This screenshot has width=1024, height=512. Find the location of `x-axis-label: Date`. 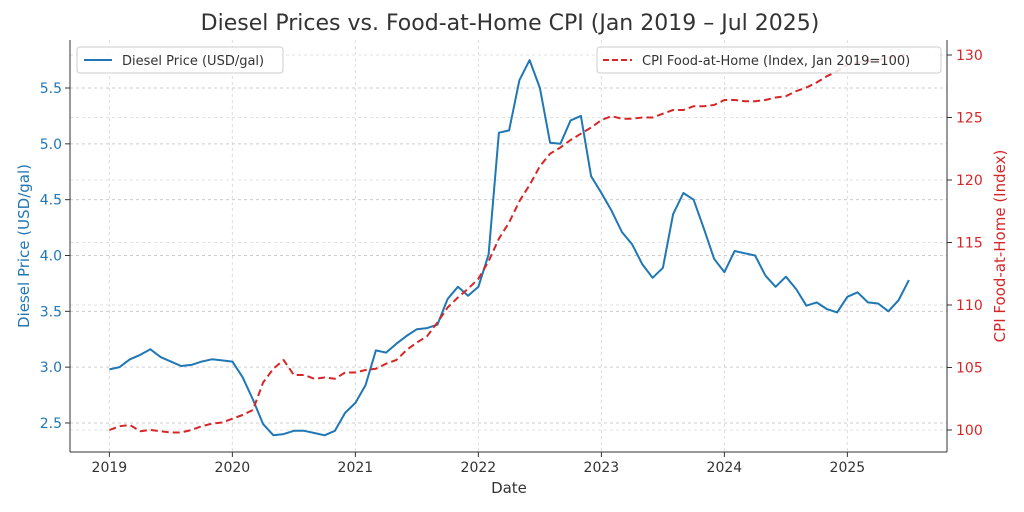

x-axis-label: Date is located at coordinates (509, 488).